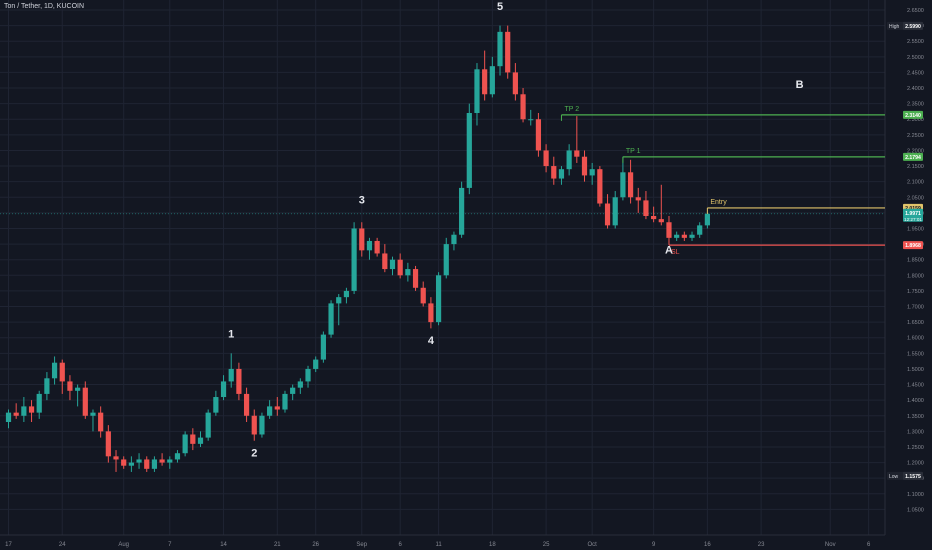  What do you see at coordinates (915, 401) in the screenshot?
I see `y-tick-label: 1.4000` at bounding box center [915, 401].